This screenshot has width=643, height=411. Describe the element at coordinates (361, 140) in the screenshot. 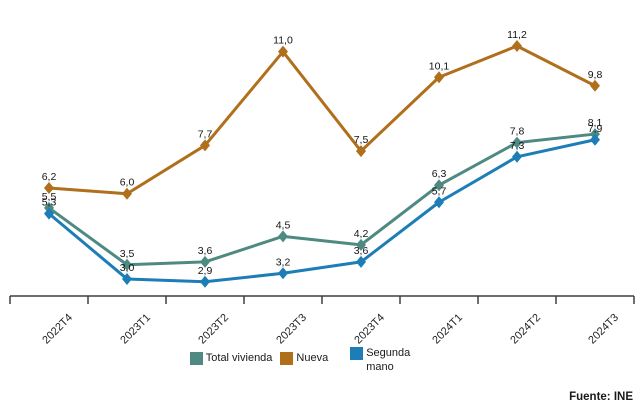

I see `data-label: 7,5` at that location.